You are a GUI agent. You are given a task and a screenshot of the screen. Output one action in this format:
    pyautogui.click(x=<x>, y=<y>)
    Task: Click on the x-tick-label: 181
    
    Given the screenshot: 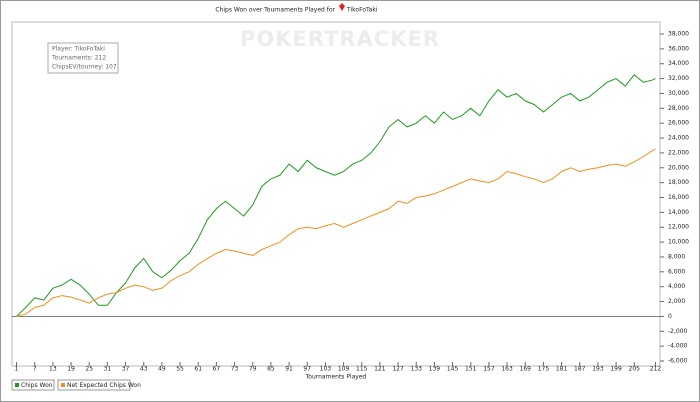 What is the action you would take?
    pyautogui.click(x=562, y=369)
    